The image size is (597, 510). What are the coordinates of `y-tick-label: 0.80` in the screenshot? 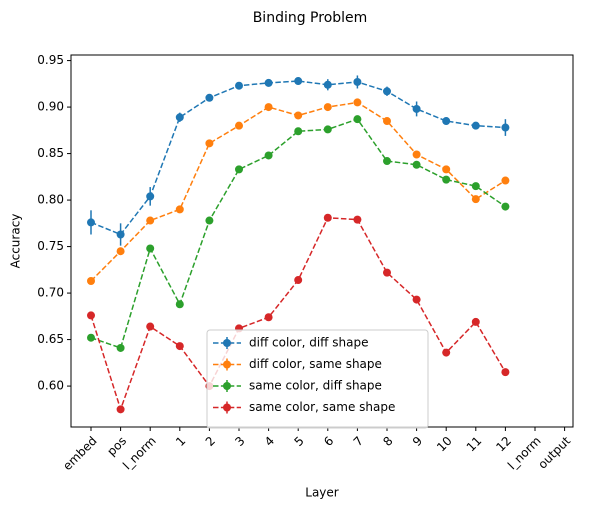 It's located at (50, 200).